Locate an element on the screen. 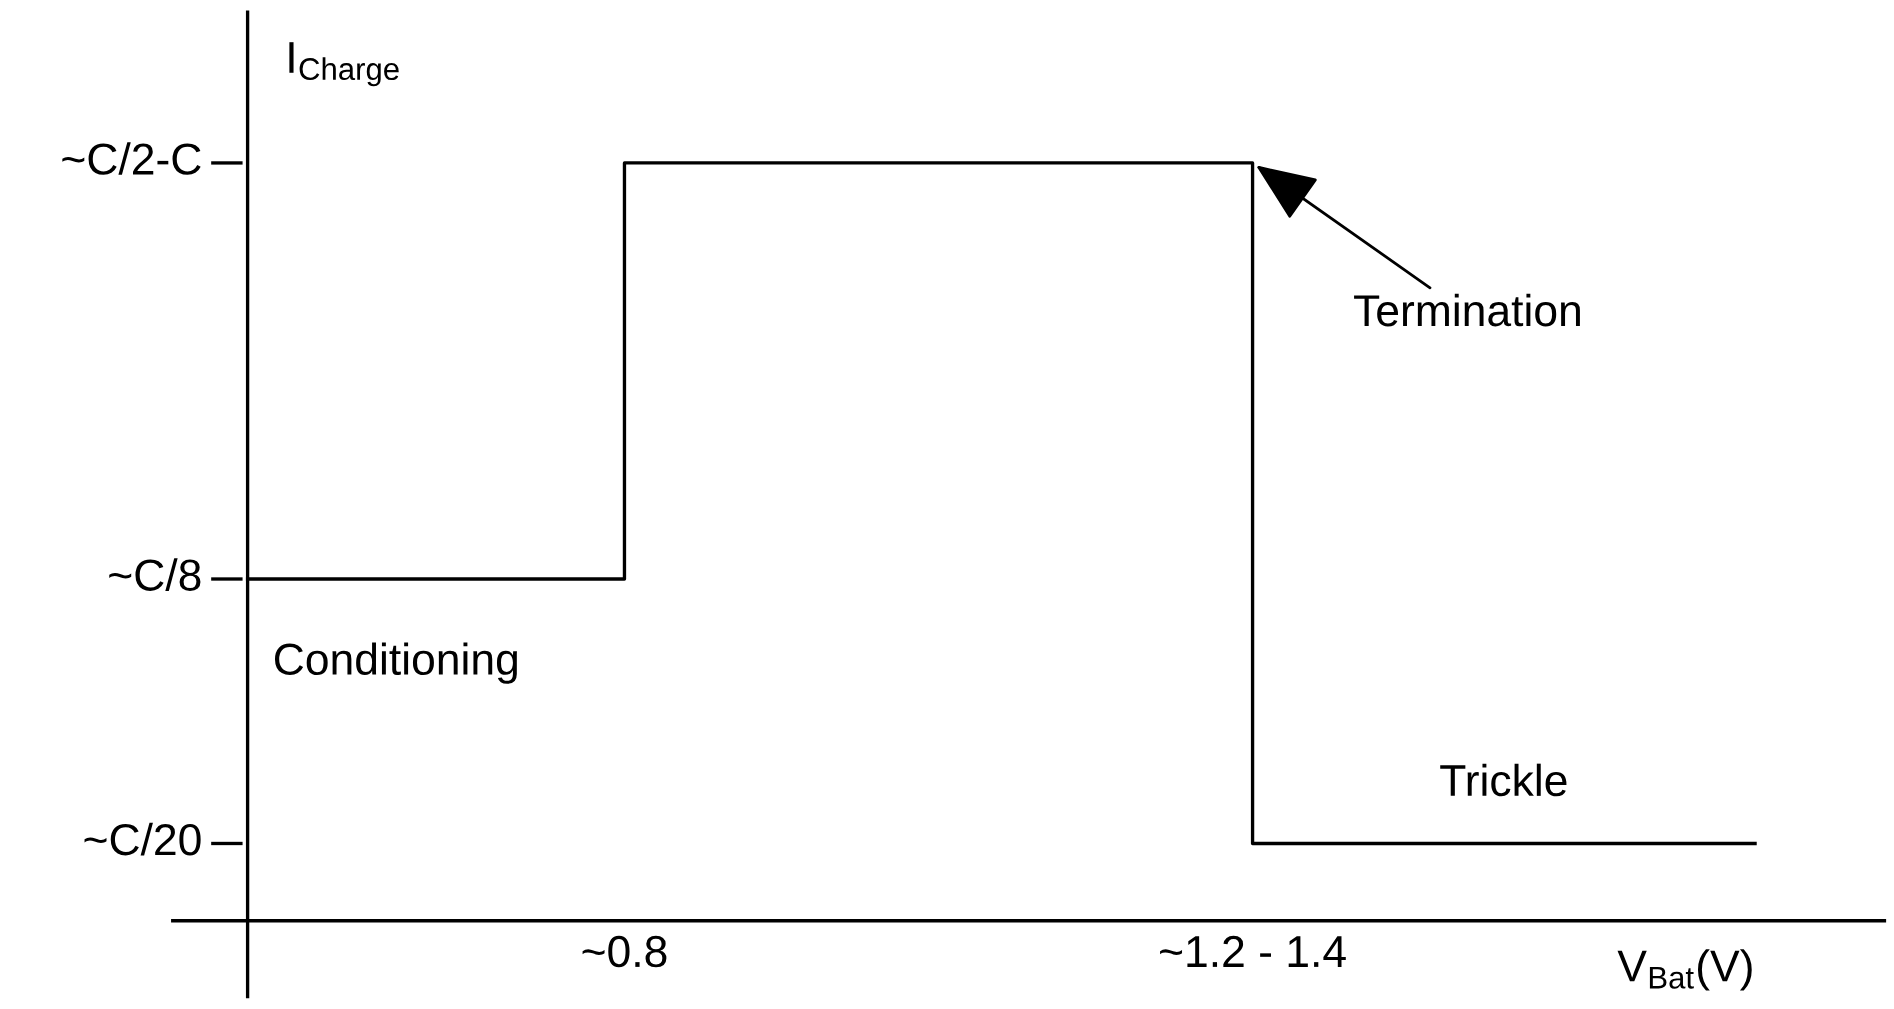  x-axis-title: V$_{Bat}$(V) is located at coordinates (1684, 970).